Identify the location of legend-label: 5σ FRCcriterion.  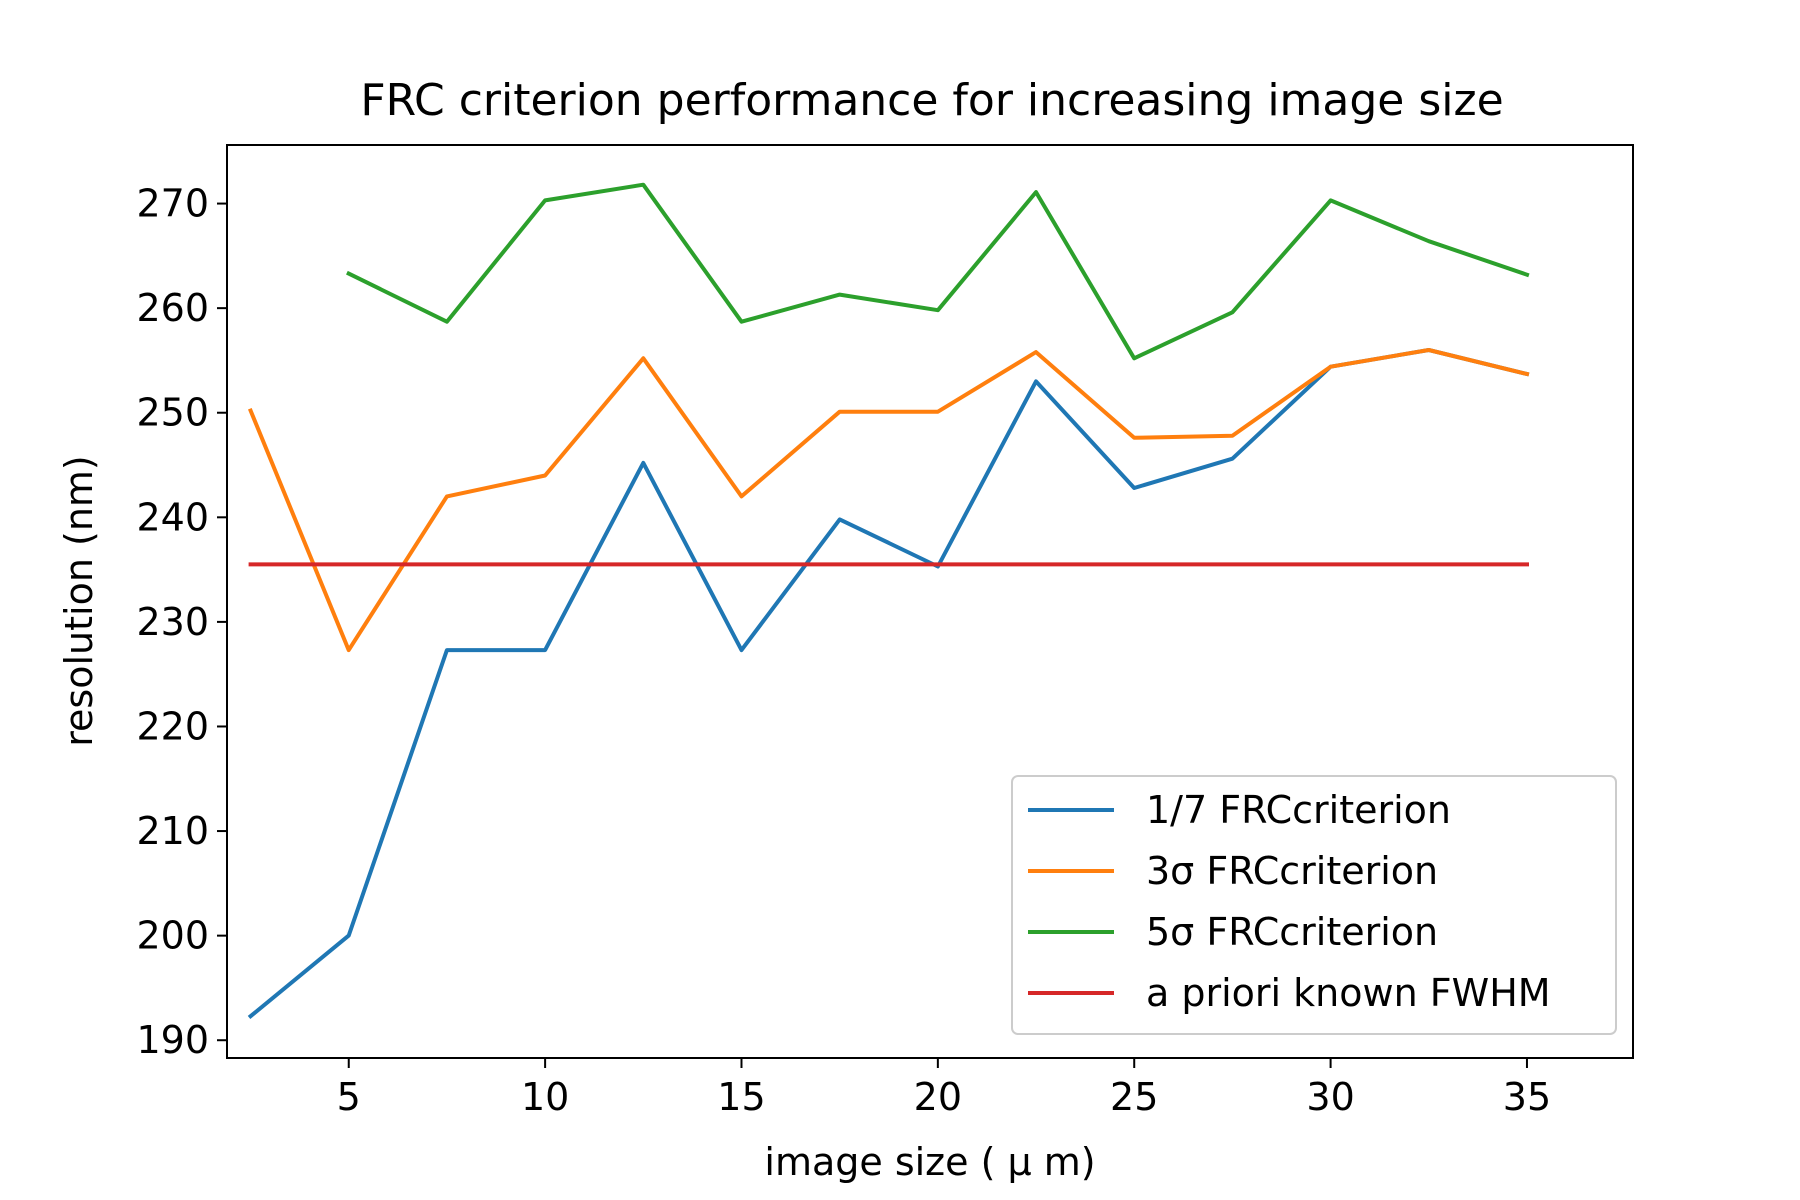
(1292, 932).